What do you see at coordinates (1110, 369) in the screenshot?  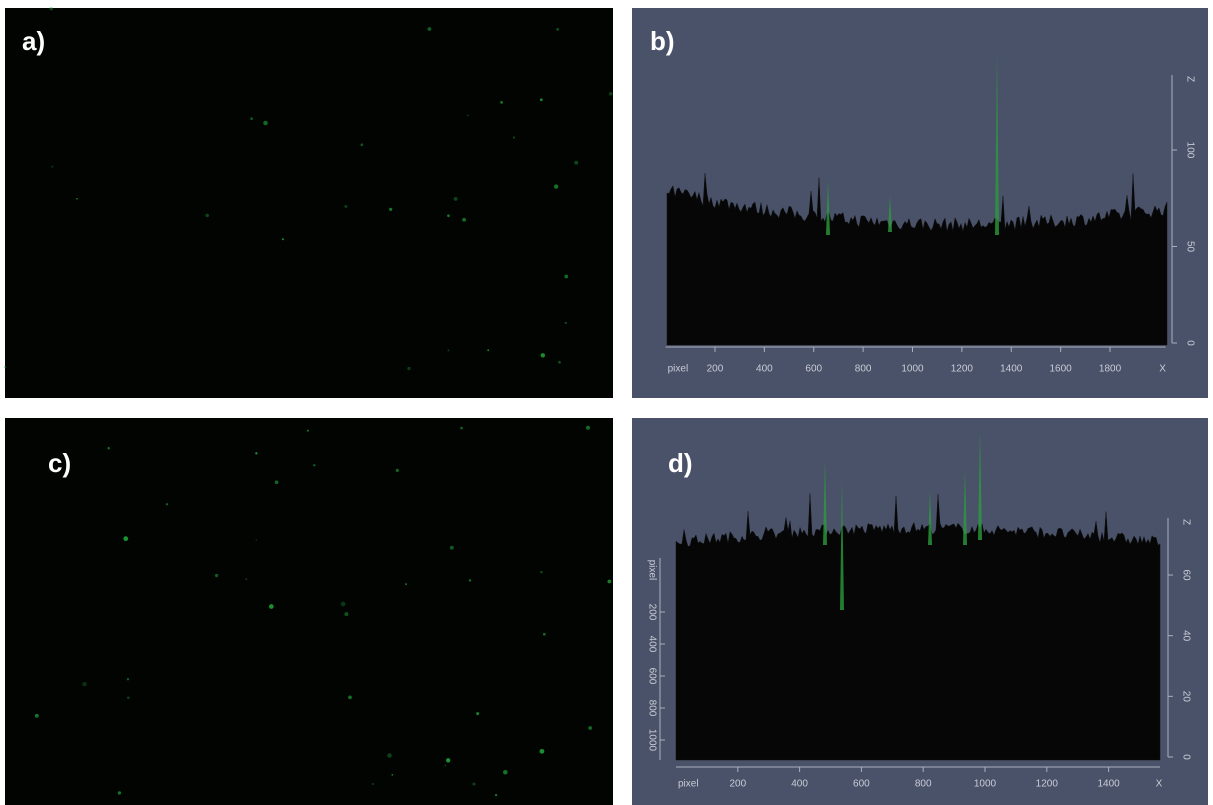 I see `x-tick-label: 1800` at bounding box center [1110, 369].